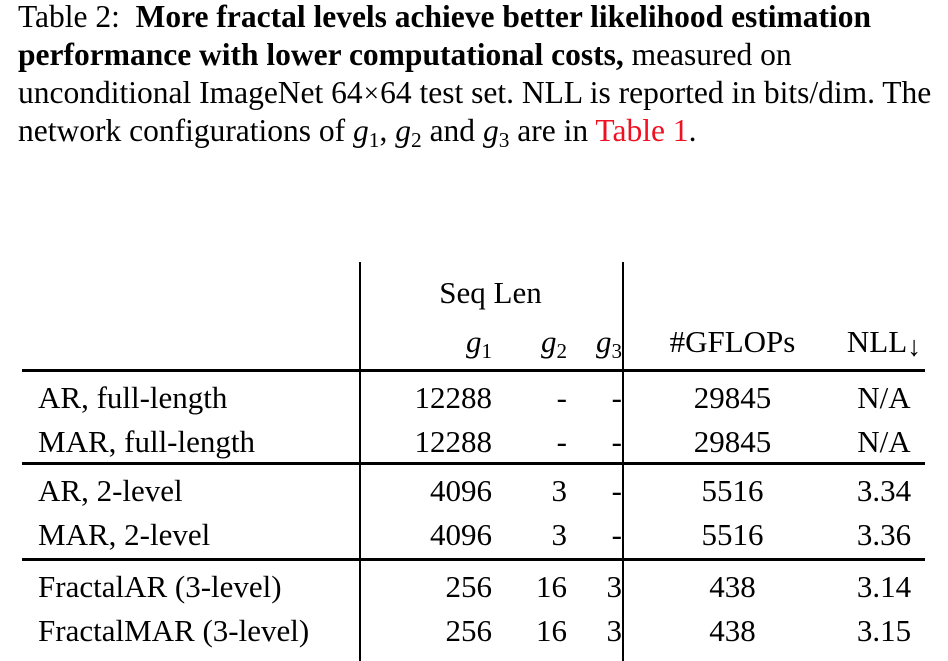 The image size is (948, 661). I want to click on math-var-g2: g2, so click(408, 132).